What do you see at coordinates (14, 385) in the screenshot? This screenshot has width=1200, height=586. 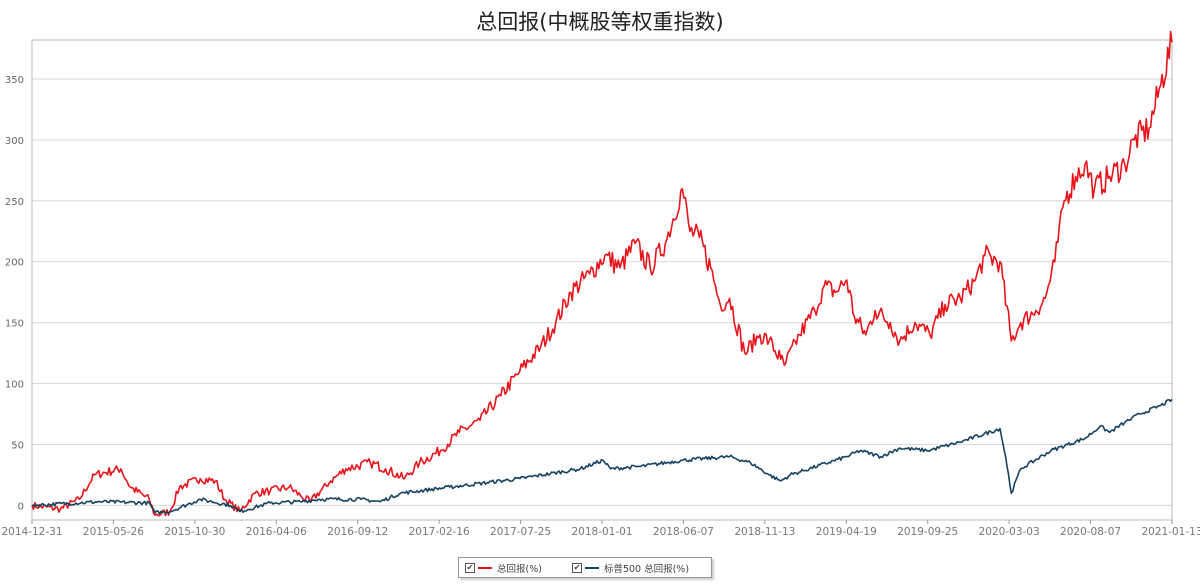 I see `y-tick-label: 100` at bounding box center [14, 385].